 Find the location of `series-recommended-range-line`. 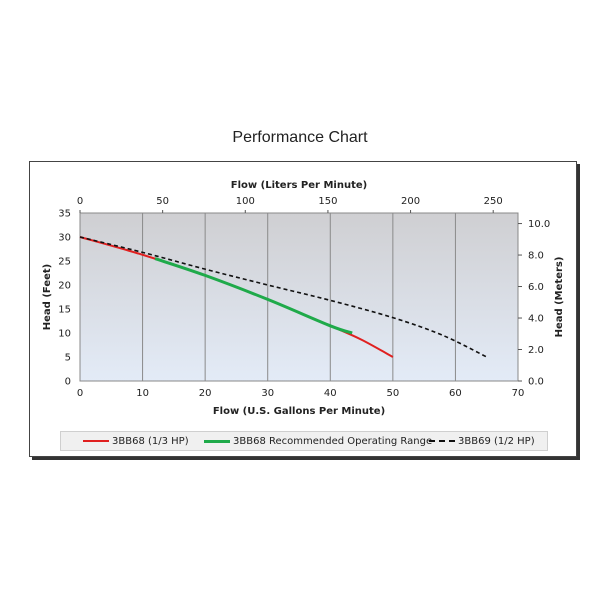

series-recommended-range-line is located at coordinates (253, 296).